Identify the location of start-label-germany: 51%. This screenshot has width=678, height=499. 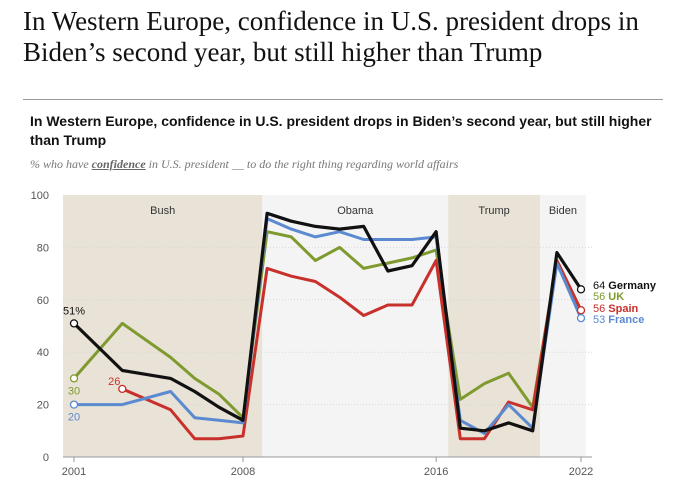
(74, 311).